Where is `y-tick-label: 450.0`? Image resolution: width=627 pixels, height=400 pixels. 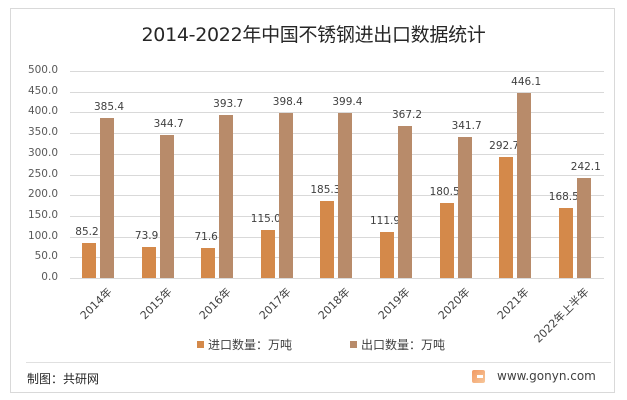
y-tick-label: 450.0 is located at coordinates (42, 91).